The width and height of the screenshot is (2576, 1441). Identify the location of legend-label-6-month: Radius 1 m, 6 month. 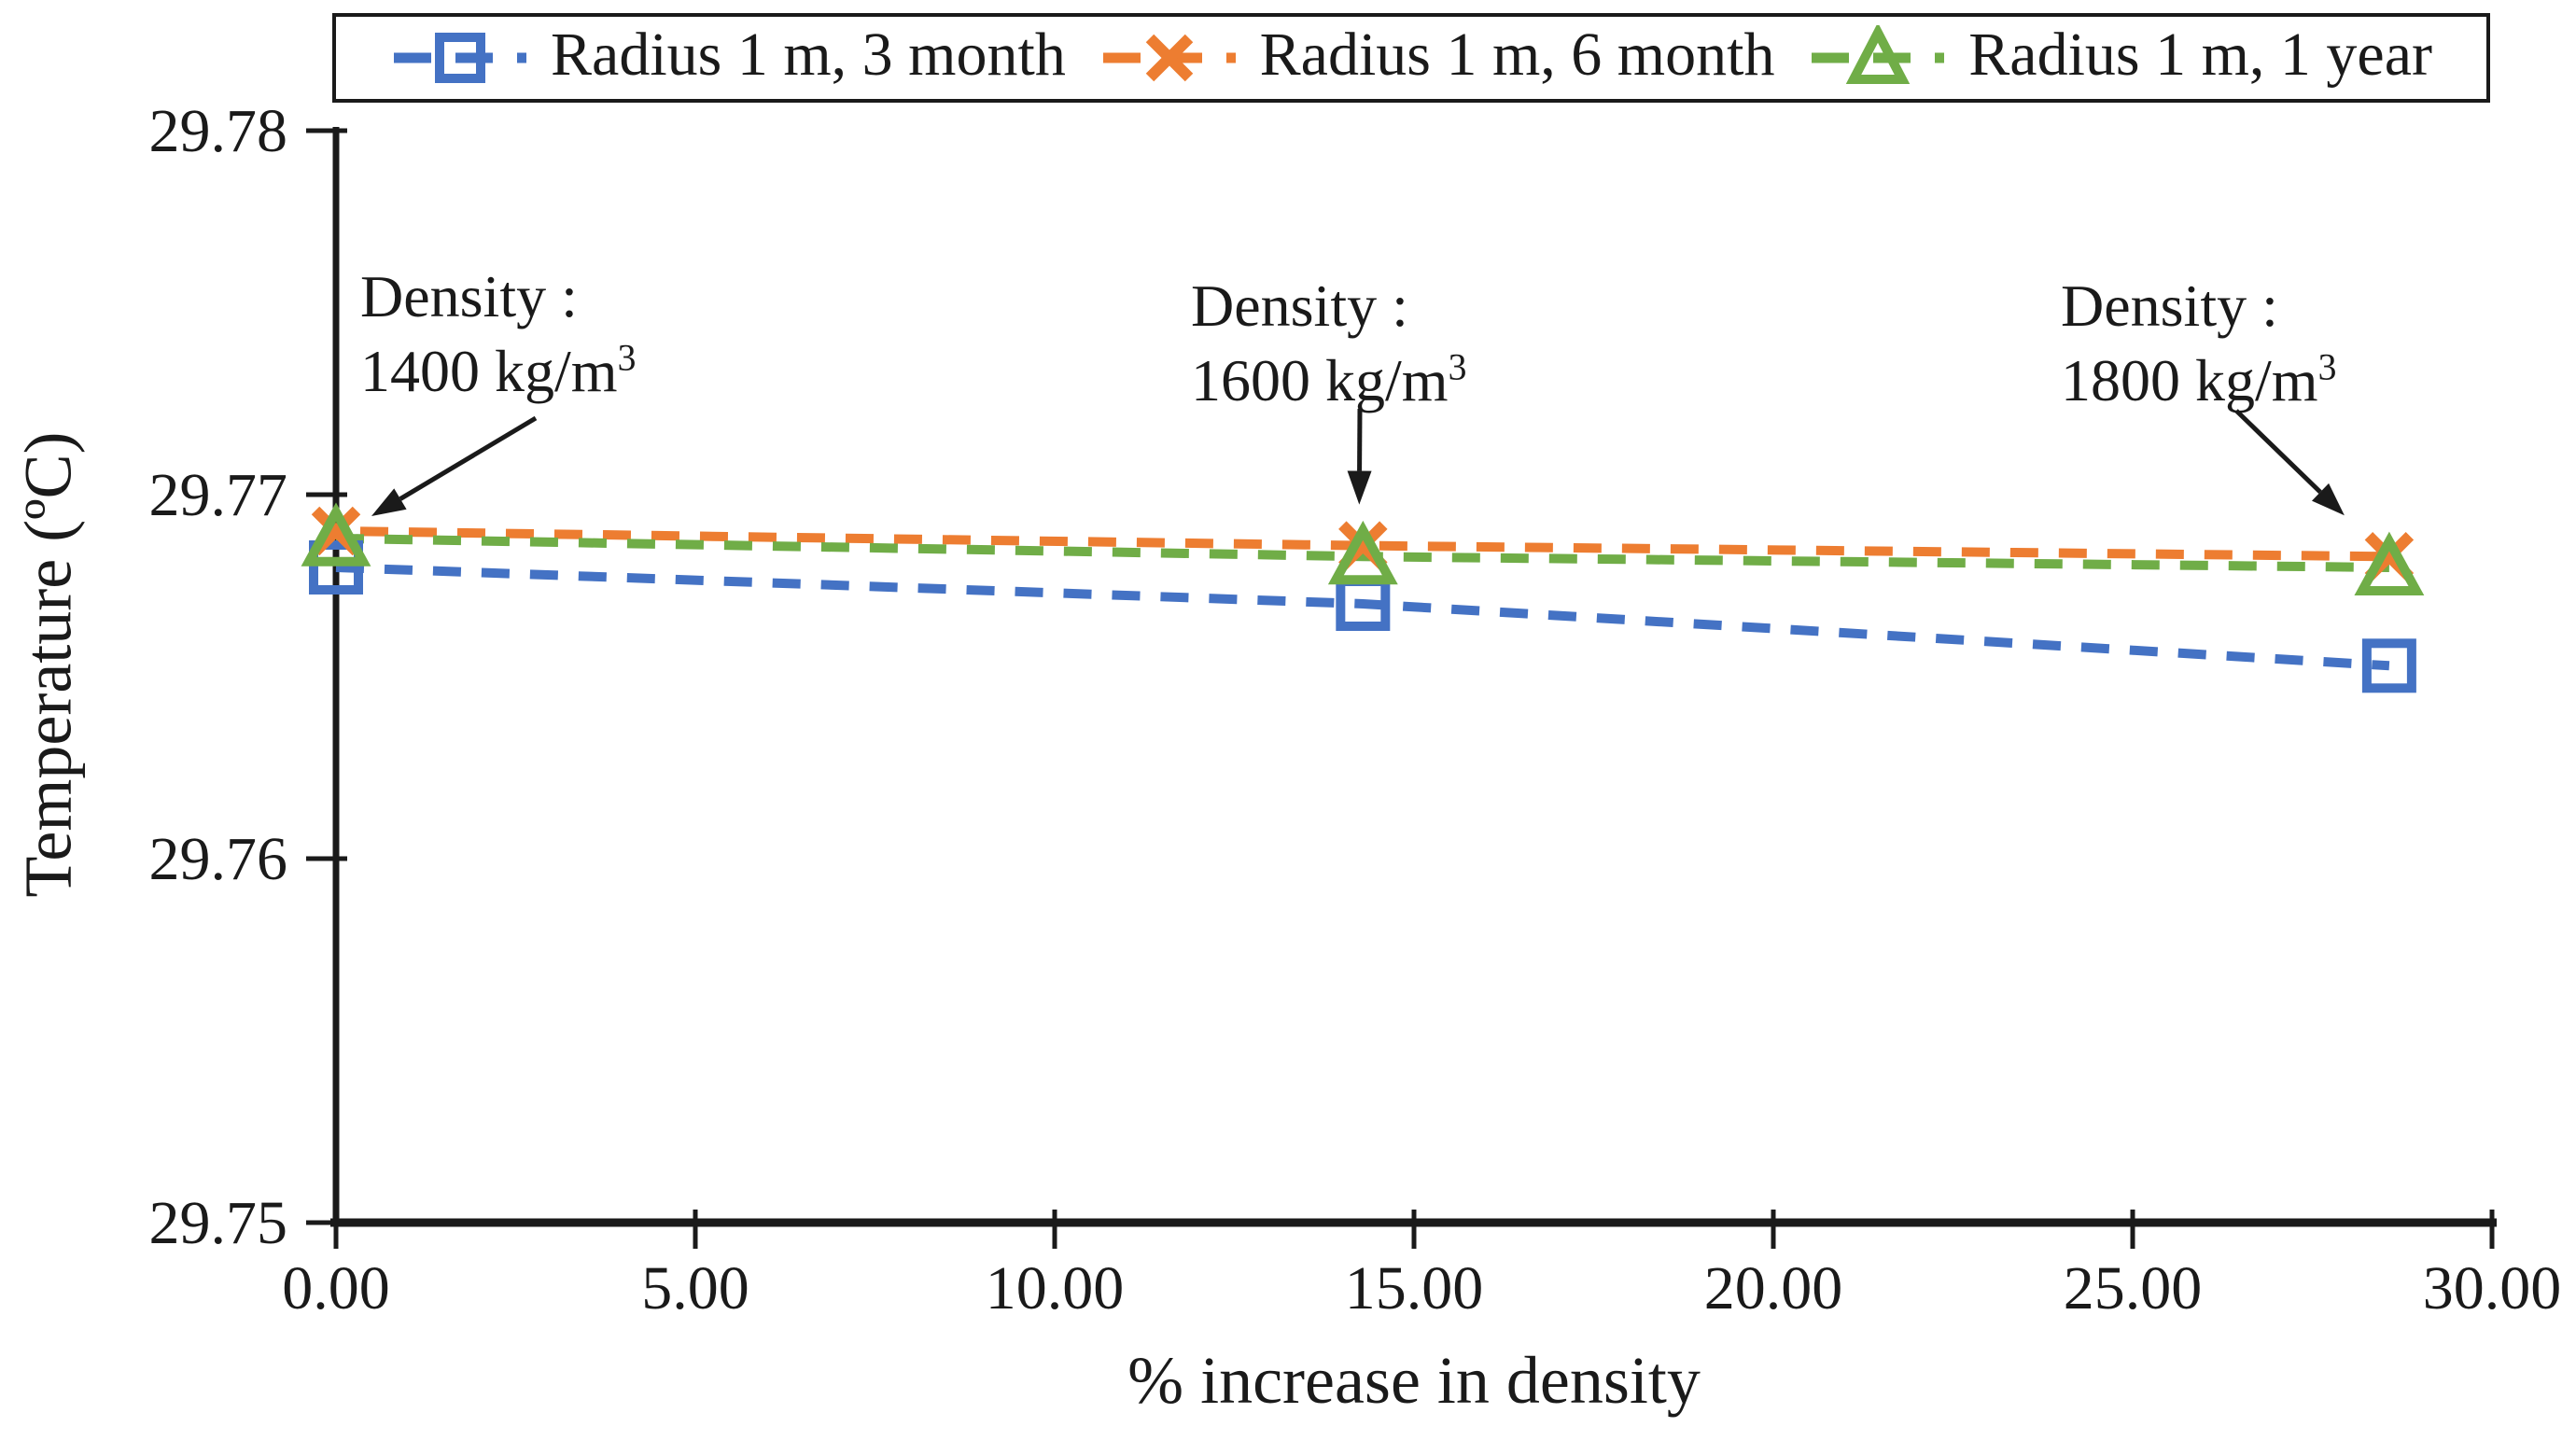
(1517, 55).